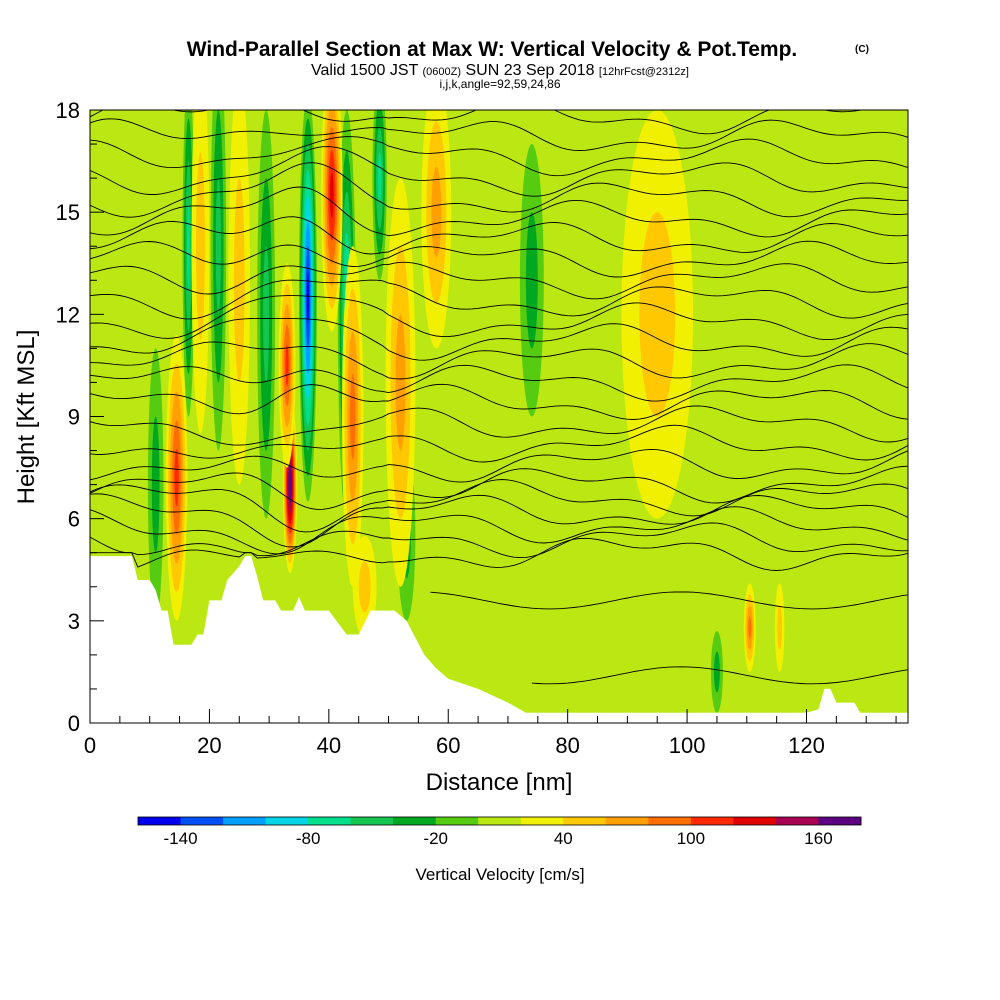 This screenshot has width=1000, height=1000. Describe the element at coordinates (499, 874) in the screenshot. I see `colorbar-label: Vertical Velocity [cm/s]` at that location.